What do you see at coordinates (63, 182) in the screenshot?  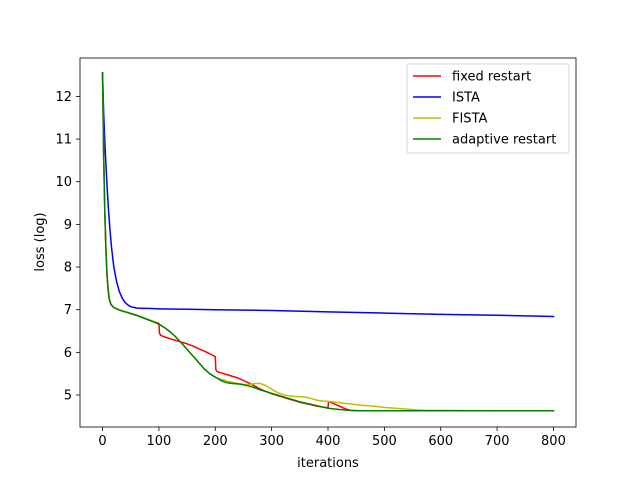 I see `y-tick-label: 10` at bounding box center [63, 182].